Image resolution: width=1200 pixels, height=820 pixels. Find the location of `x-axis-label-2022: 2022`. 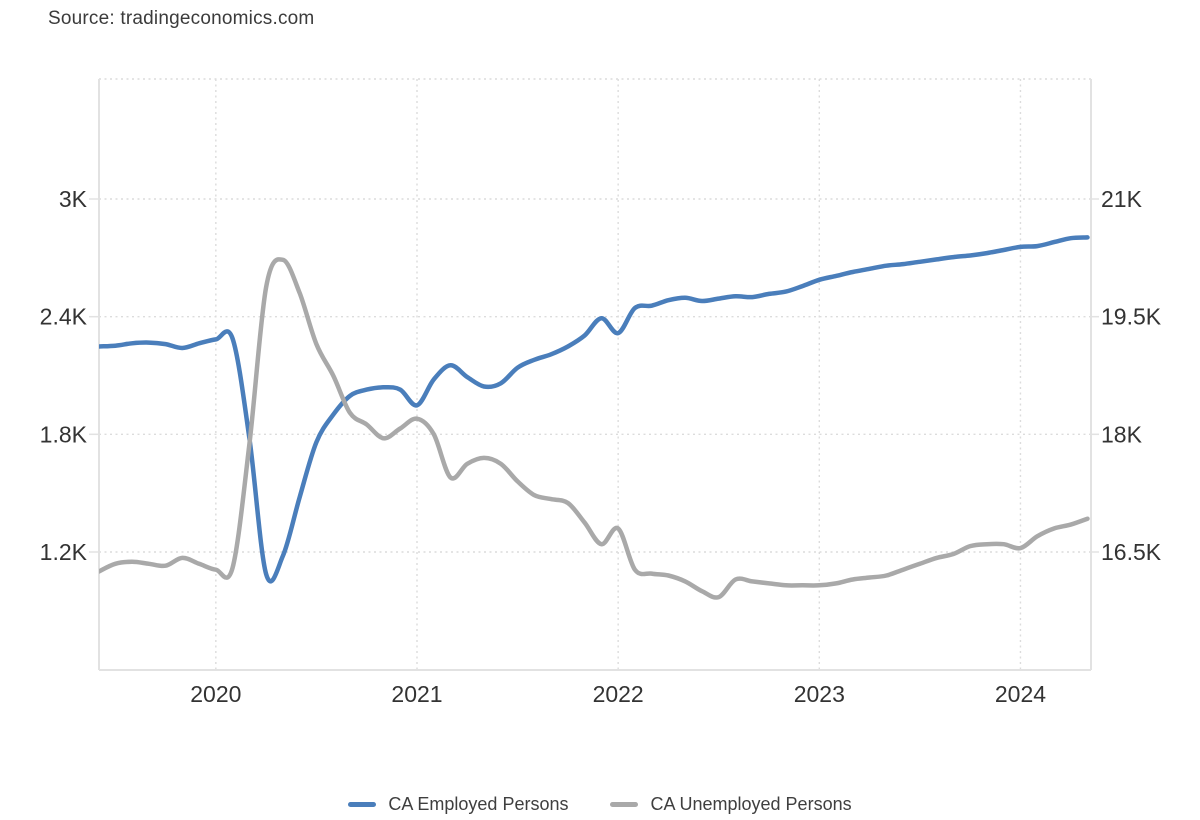

x-axis-label-2022: 2022 is located at coordinates (618, 694).